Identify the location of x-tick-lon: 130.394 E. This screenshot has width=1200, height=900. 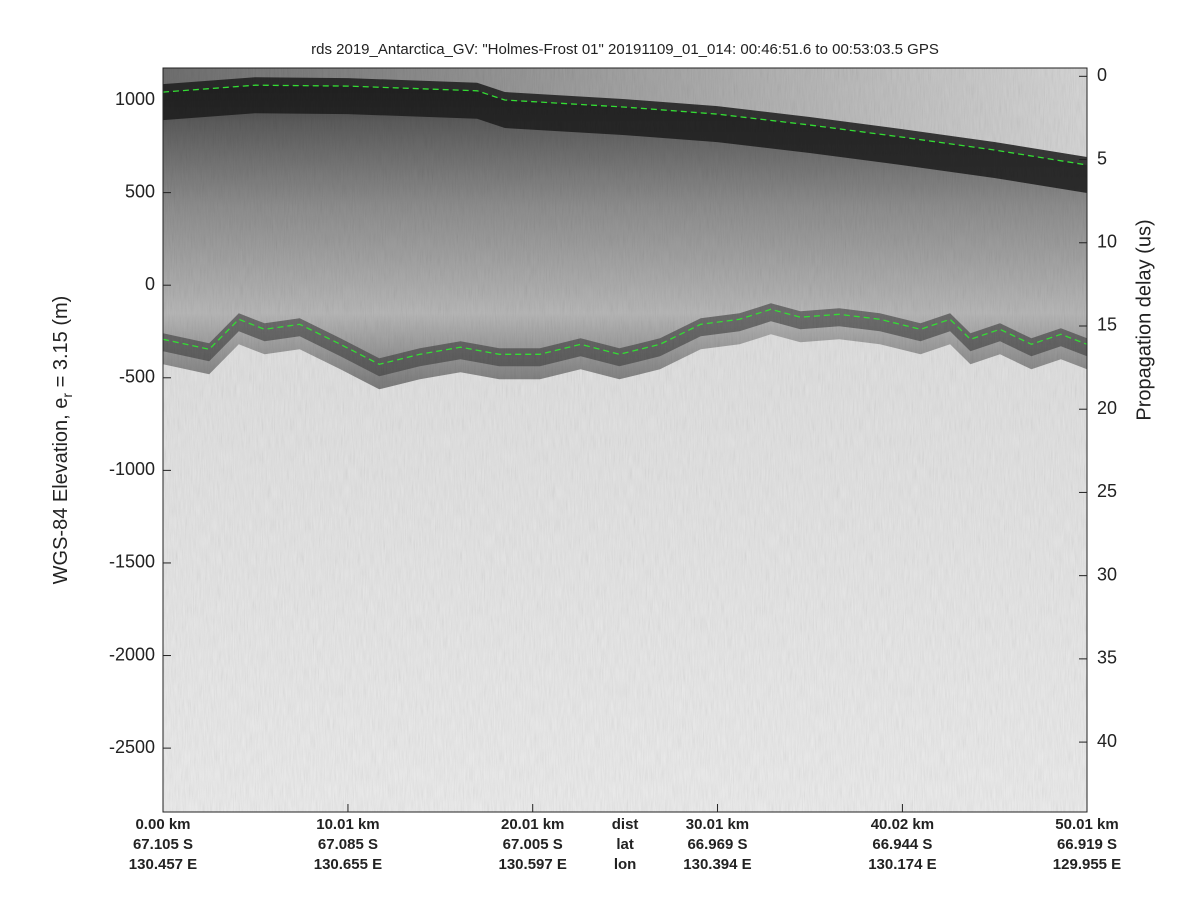
(717, 864).